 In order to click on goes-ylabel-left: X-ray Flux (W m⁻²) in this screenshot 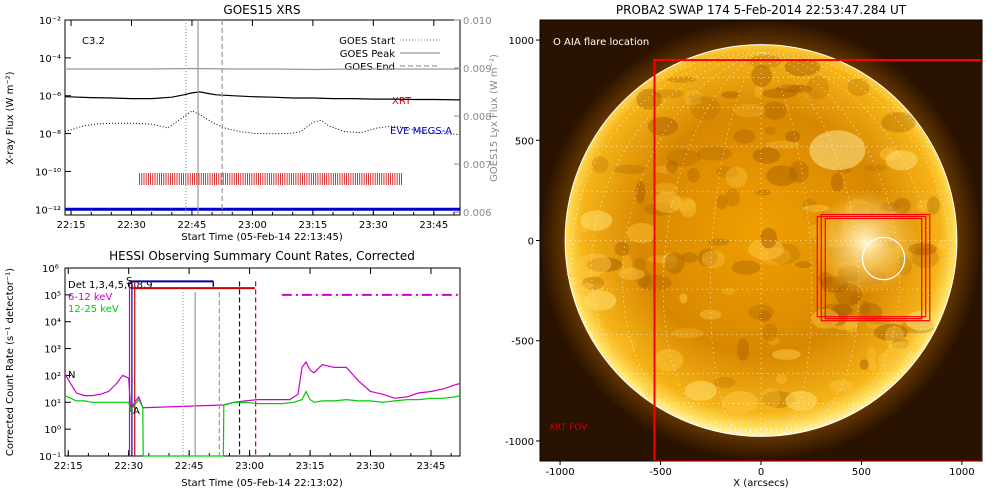, I will do `click(10, 117)`.